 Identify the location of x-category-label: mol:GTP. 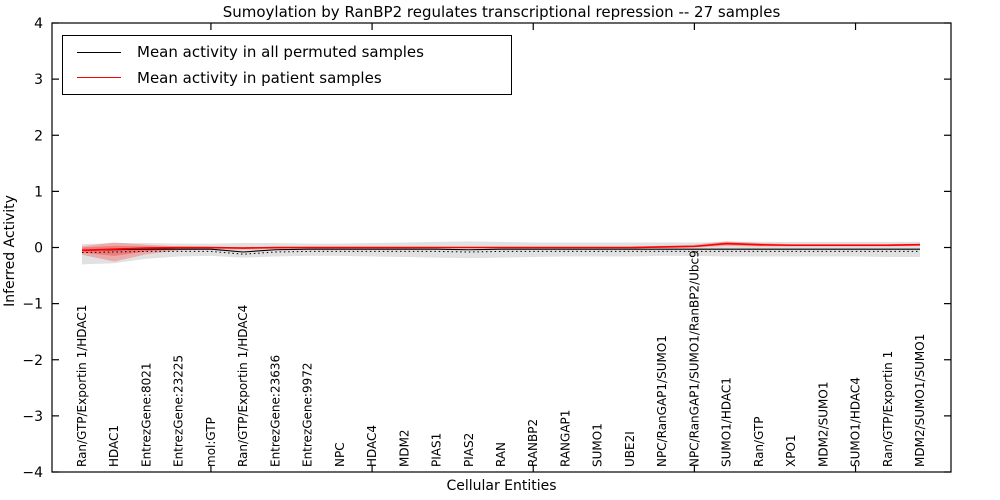
(211, 442).